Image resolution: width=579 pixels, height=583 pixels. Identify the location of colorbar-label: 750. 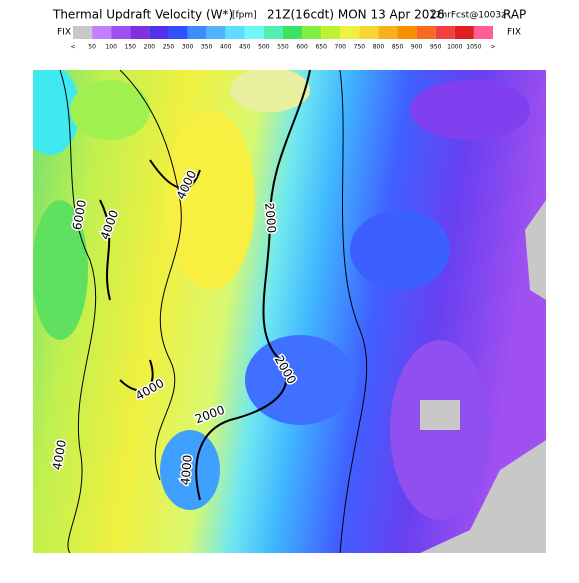
(360, 47).